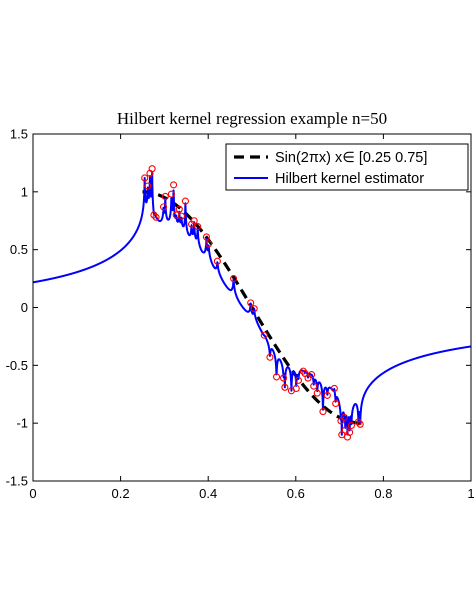  What do you see at coordinates (208, 493) in the screenshot?
I see `x-tick-label: 0.4` at bounding box center [208, 493].